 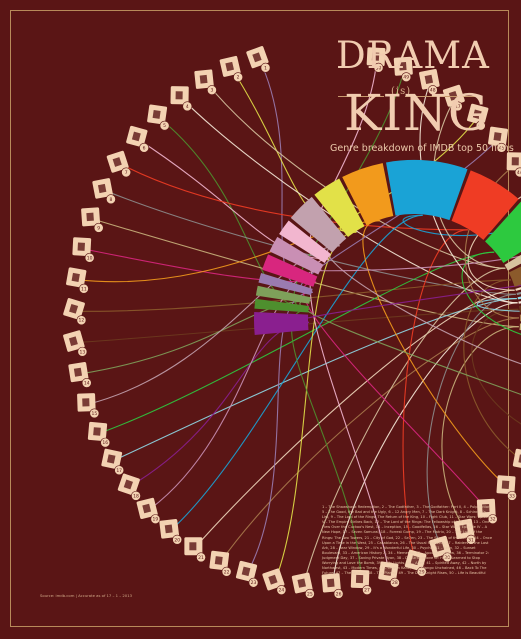 What do you see at coordinates (80, 375) in the screenshot?
I see `film-icon-14: 14` at bounding box center [80, 375].